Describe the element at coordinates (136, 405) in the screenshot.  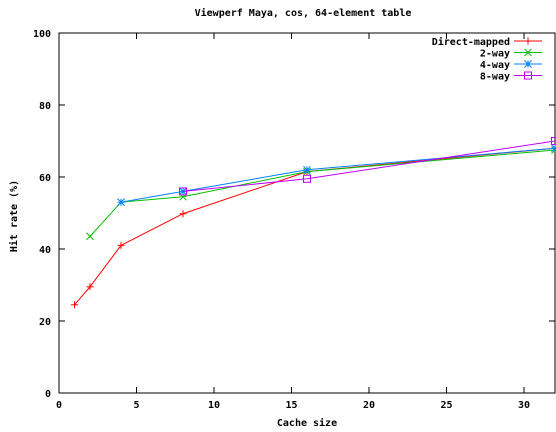
I see `x-tick-label: 5` at that location.